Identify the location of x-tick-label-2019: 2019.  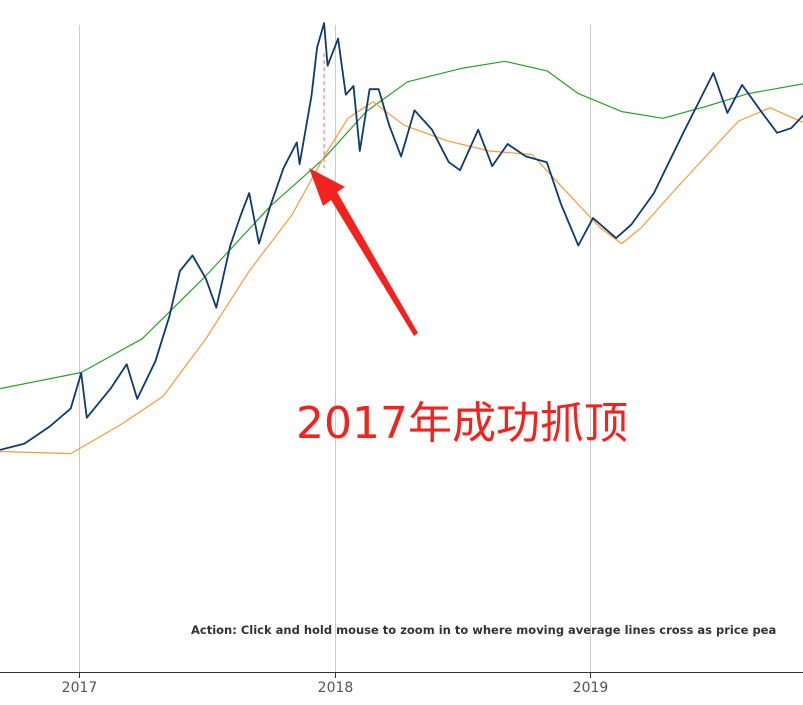
(591, 688).